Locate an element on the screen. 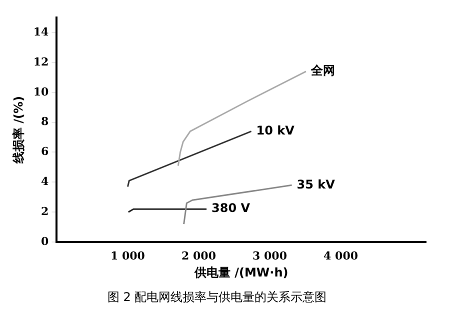 Image resolution: width=454 pixels, height=323 pixels. text: 图 2 配电网线损率与供电量的关系示意图 is located at coordinates (217, 297).